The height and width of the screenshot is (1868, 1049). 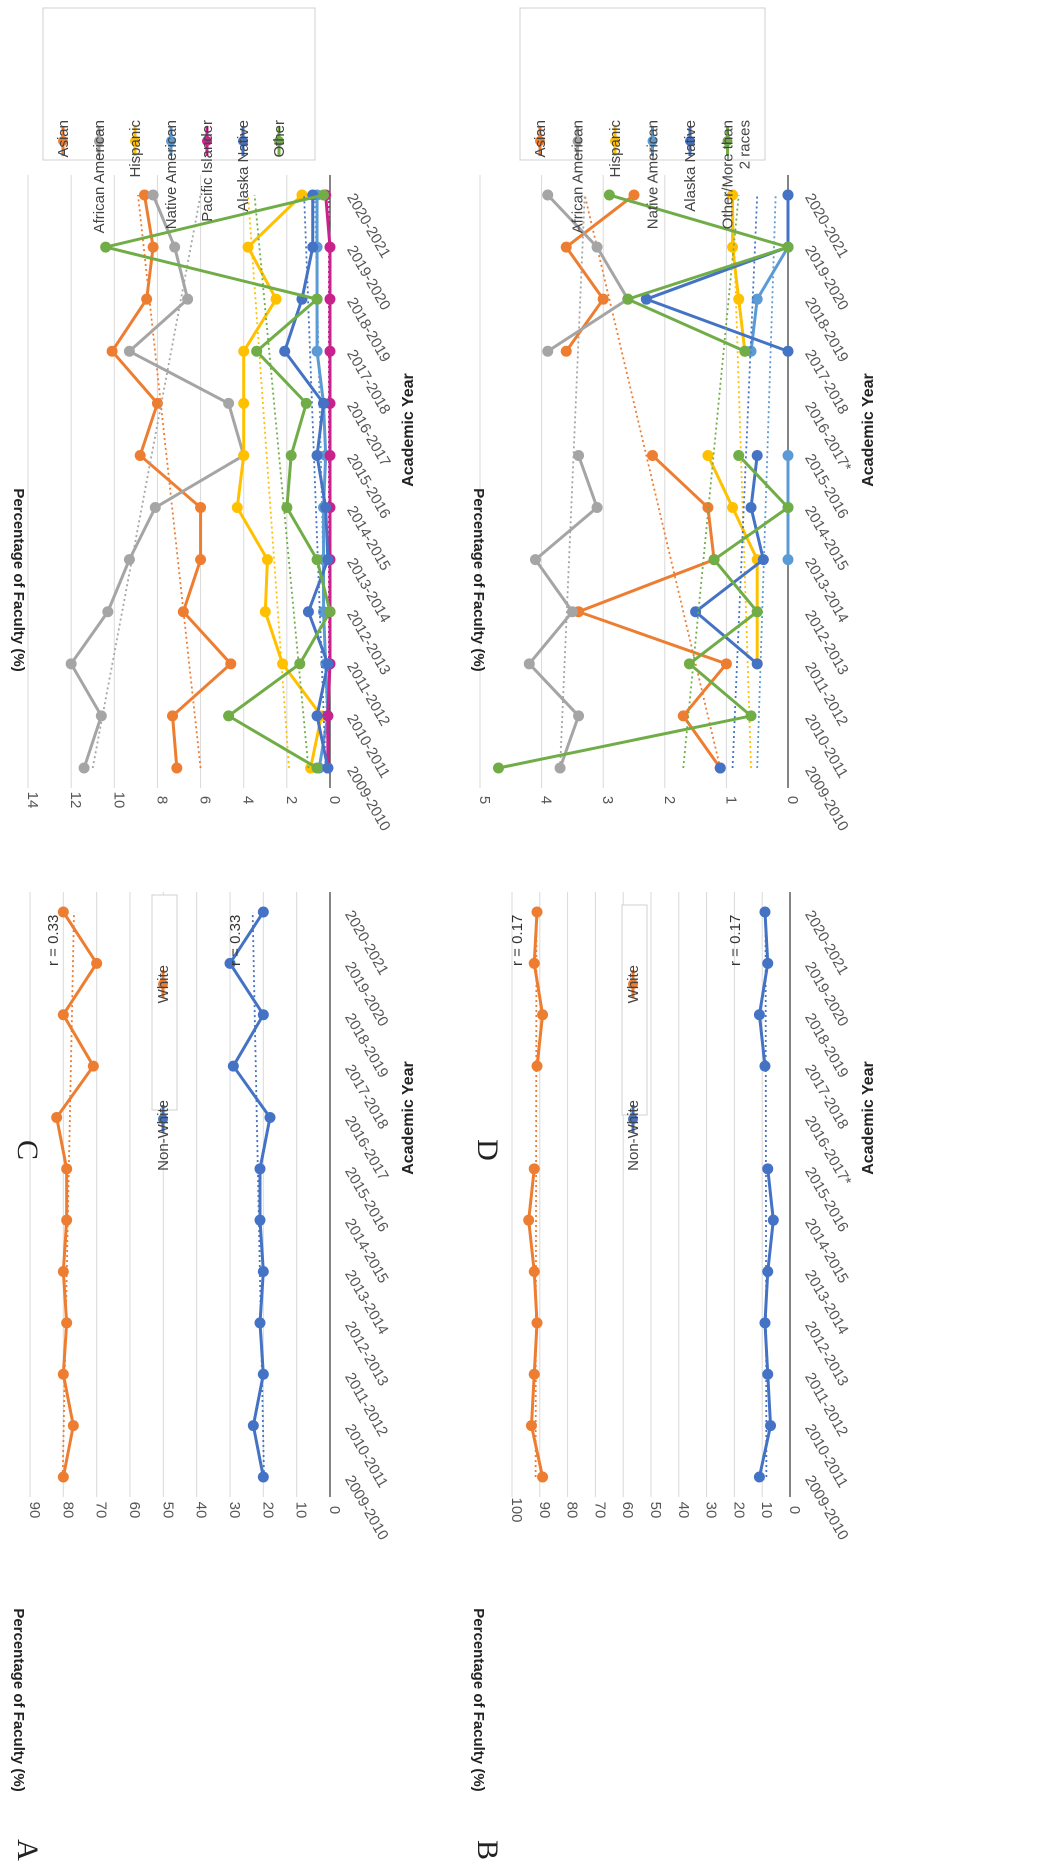 I want to click on legend-label: Native American, so click(x=171, y=174).